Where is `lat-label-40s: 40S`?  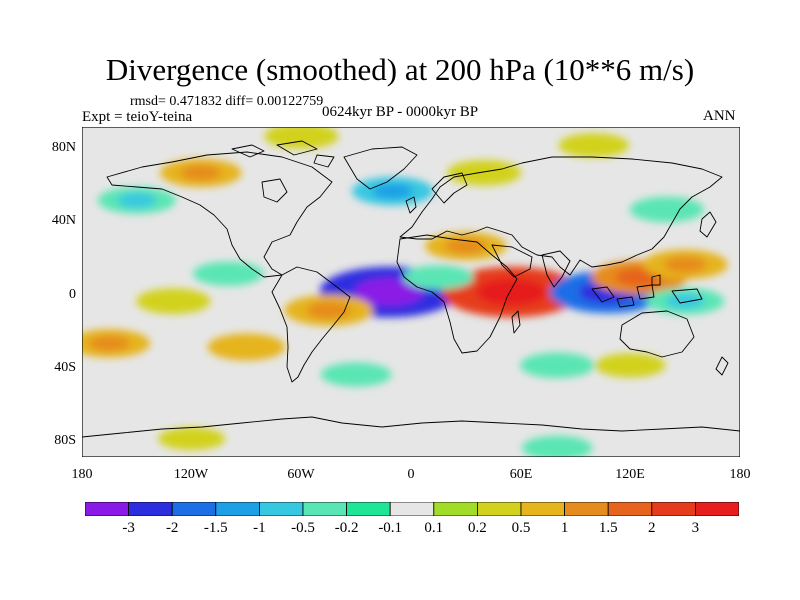
lat-label-40s: 40S is located at coordinates (65, 367).